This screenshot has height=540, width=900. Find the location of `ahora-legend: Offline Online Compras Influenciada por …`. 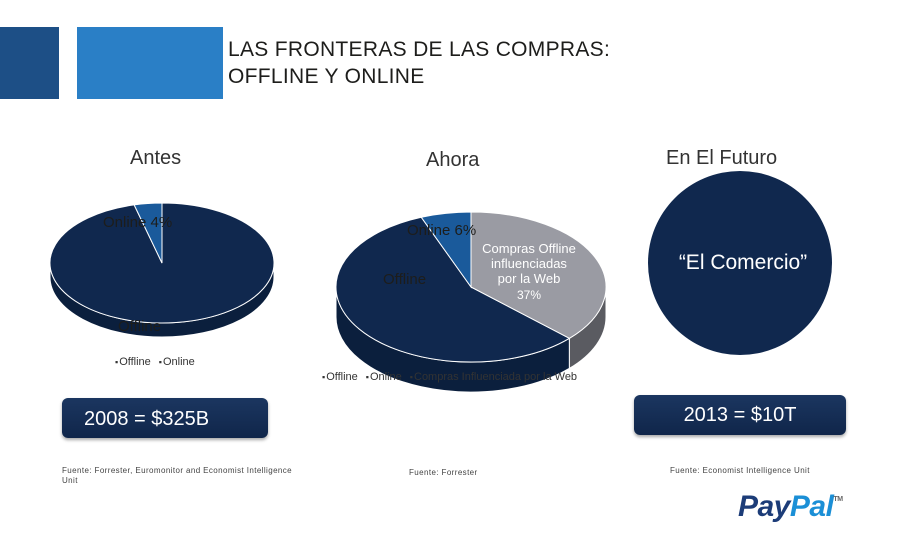

ahora-legend: Offline Online Compras Influenciada por … is located at coordinates (449, 377).